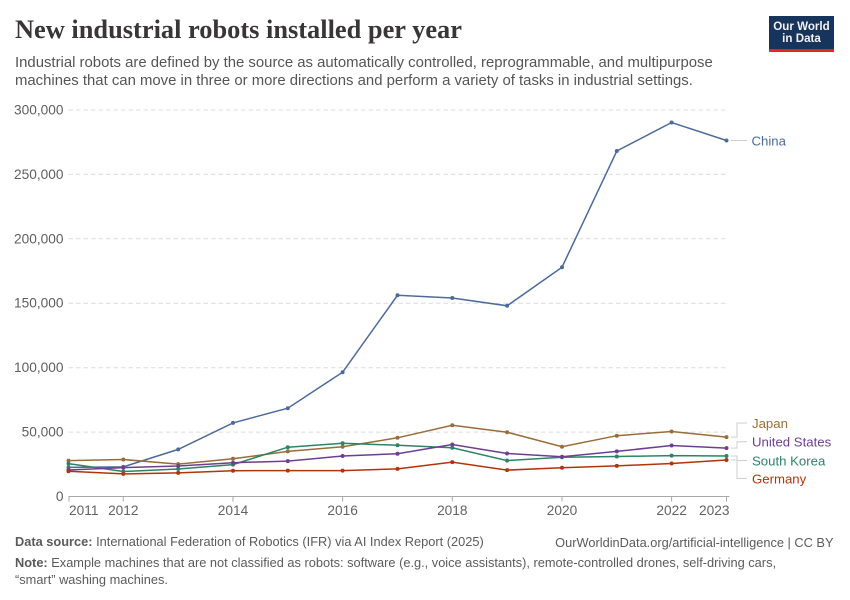 This screenshot has height=600, width=850. Describe the element at coordinates (789, 460) in the screenshot. I see `svg-text: South Korea` at that location.